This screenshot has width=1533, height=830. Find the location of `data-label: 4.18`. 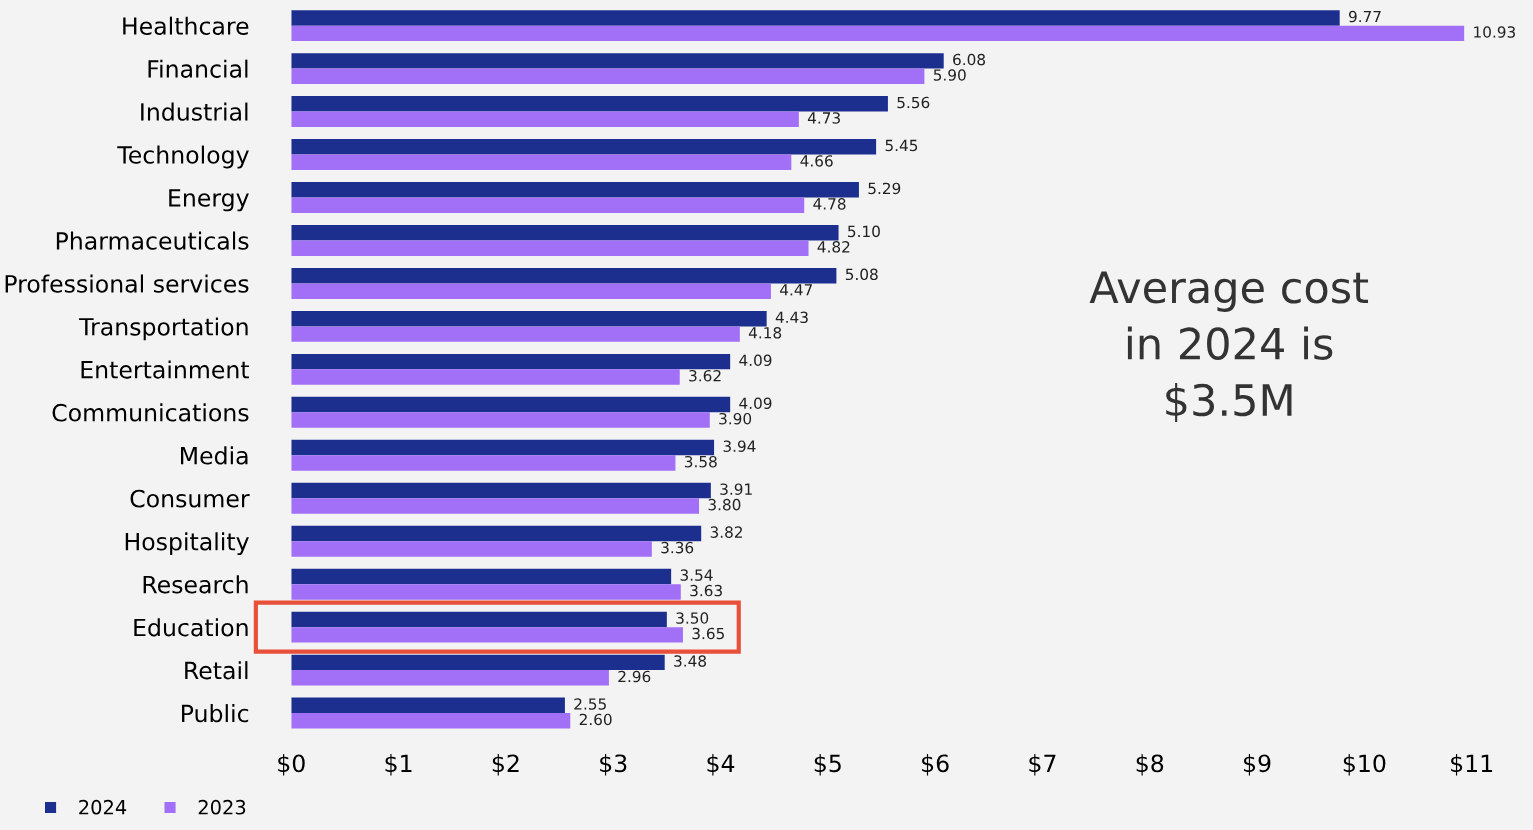

data-label: 4.18 is located at coordinates (765, 333).